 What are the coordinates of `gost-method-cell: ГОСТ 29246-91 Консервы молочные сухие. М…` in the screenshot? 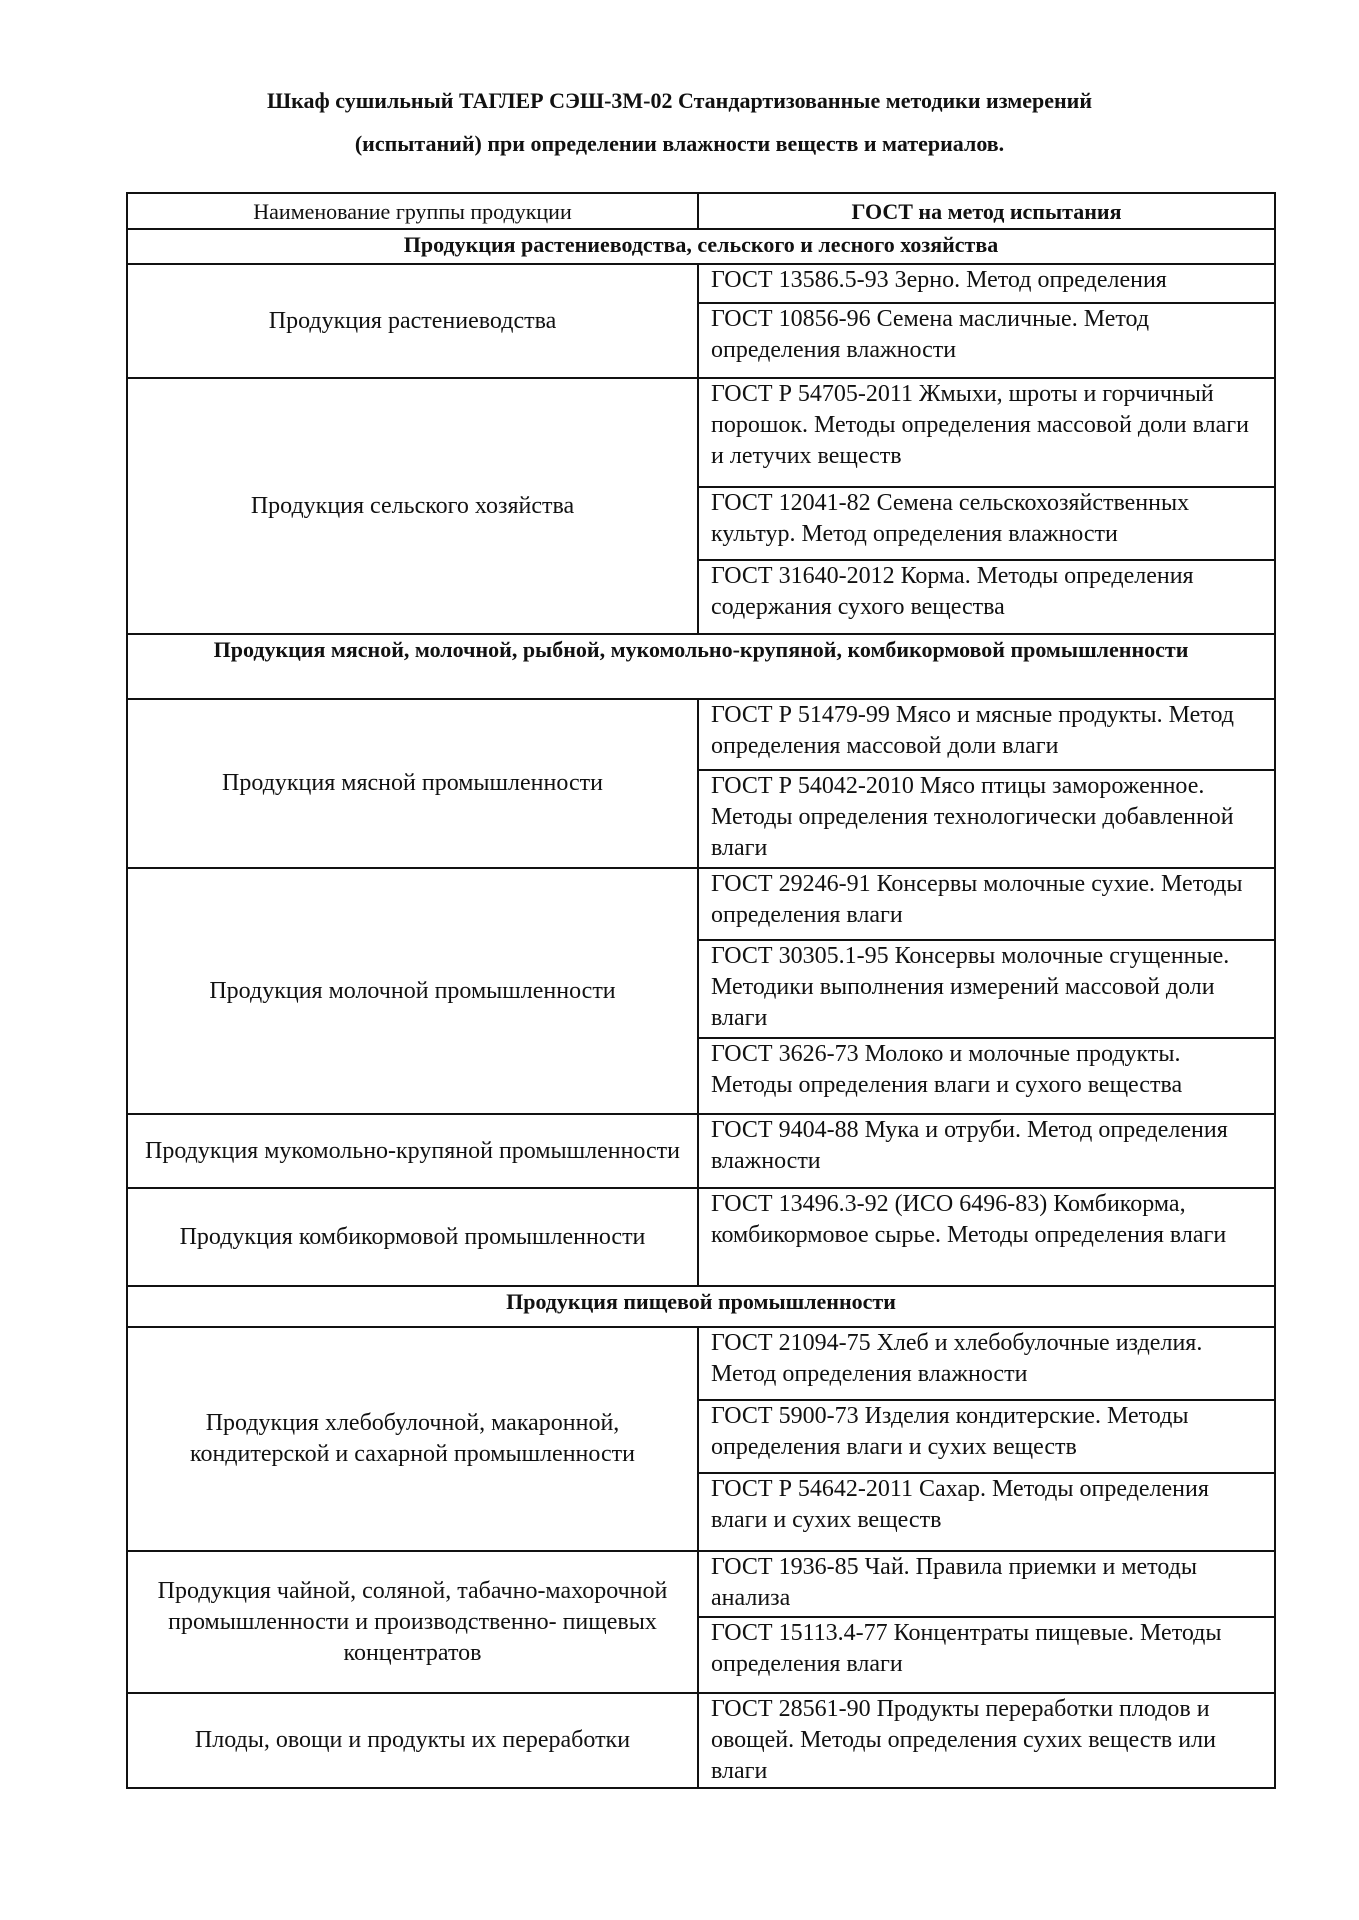 It's located at (986, 904).